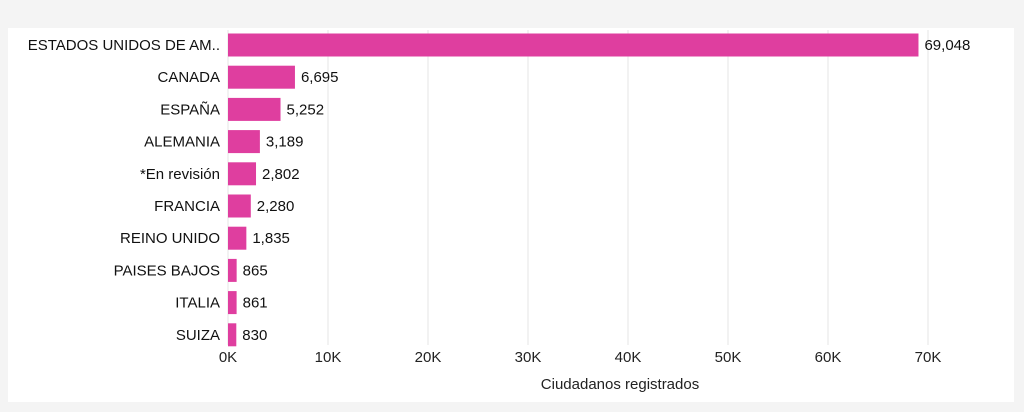 The width and height of the screenshot is (1024, 412). What do you see at coordinates (428, 357) in the screenshot?
I see `x-tick-label: 20K` at bounding box center [428, 357].